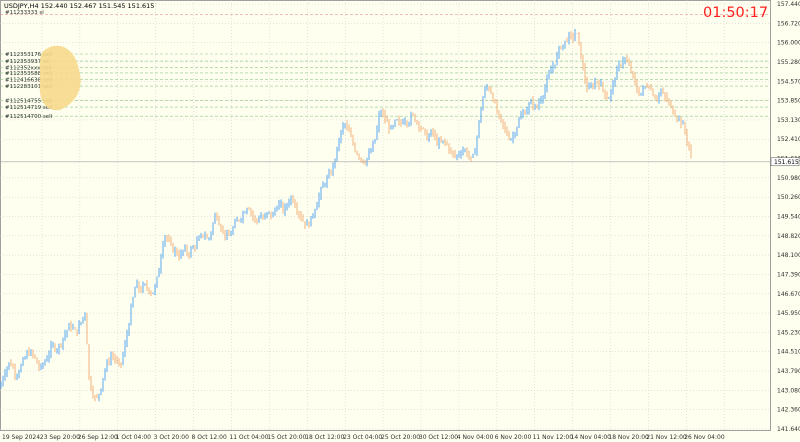 The height and width of the screenshot is (442, 800). Describe the element at coordinates (29, 55) in the screenshot. I see `order-label: #112353176 sell` at that location.